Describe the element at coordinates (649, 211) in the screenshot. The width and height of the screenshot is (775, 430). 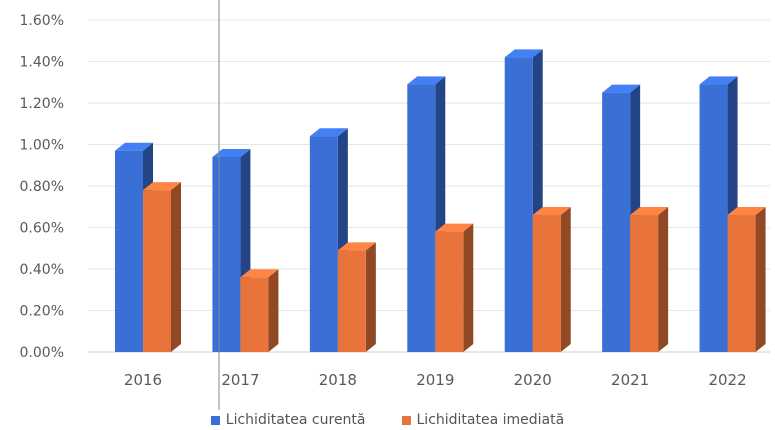
I see `bar-imediata-2021-top` at that location.